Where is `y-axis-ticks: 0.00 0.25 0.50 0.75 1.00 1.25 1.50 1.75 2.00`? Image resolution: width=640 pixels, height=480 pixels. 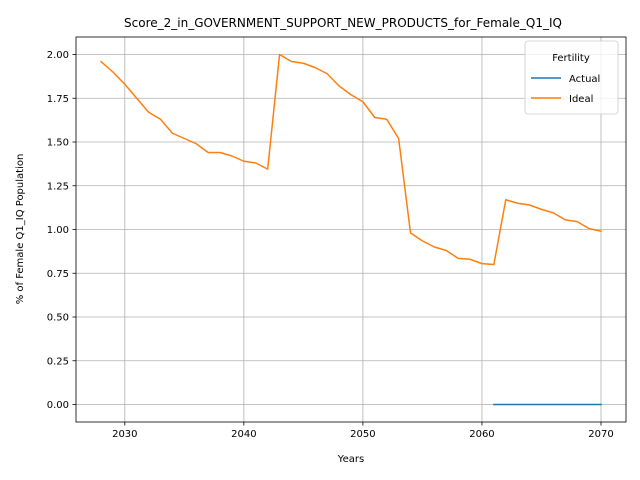
y-axis-ticks: 0.00 0.25 0.50 0.75 1.00 1.25 1.50 1.75 2.00 is located at coordinates (61, 230).